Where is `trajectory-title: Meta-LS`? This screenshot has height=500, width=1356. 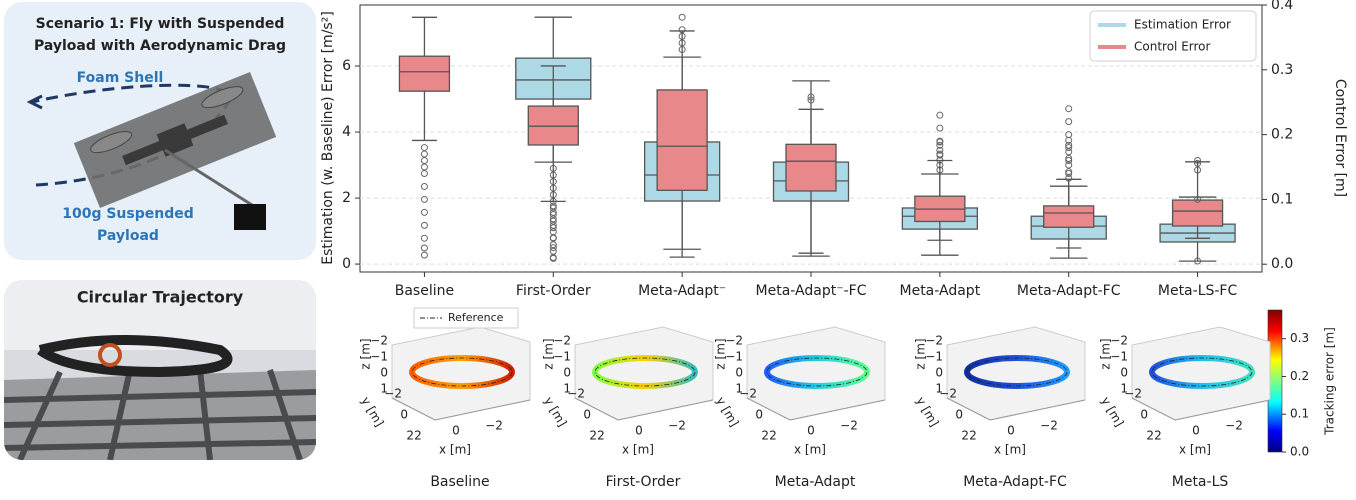
trajectory-title: Meta-LS is located at coordinates (1200, 482).